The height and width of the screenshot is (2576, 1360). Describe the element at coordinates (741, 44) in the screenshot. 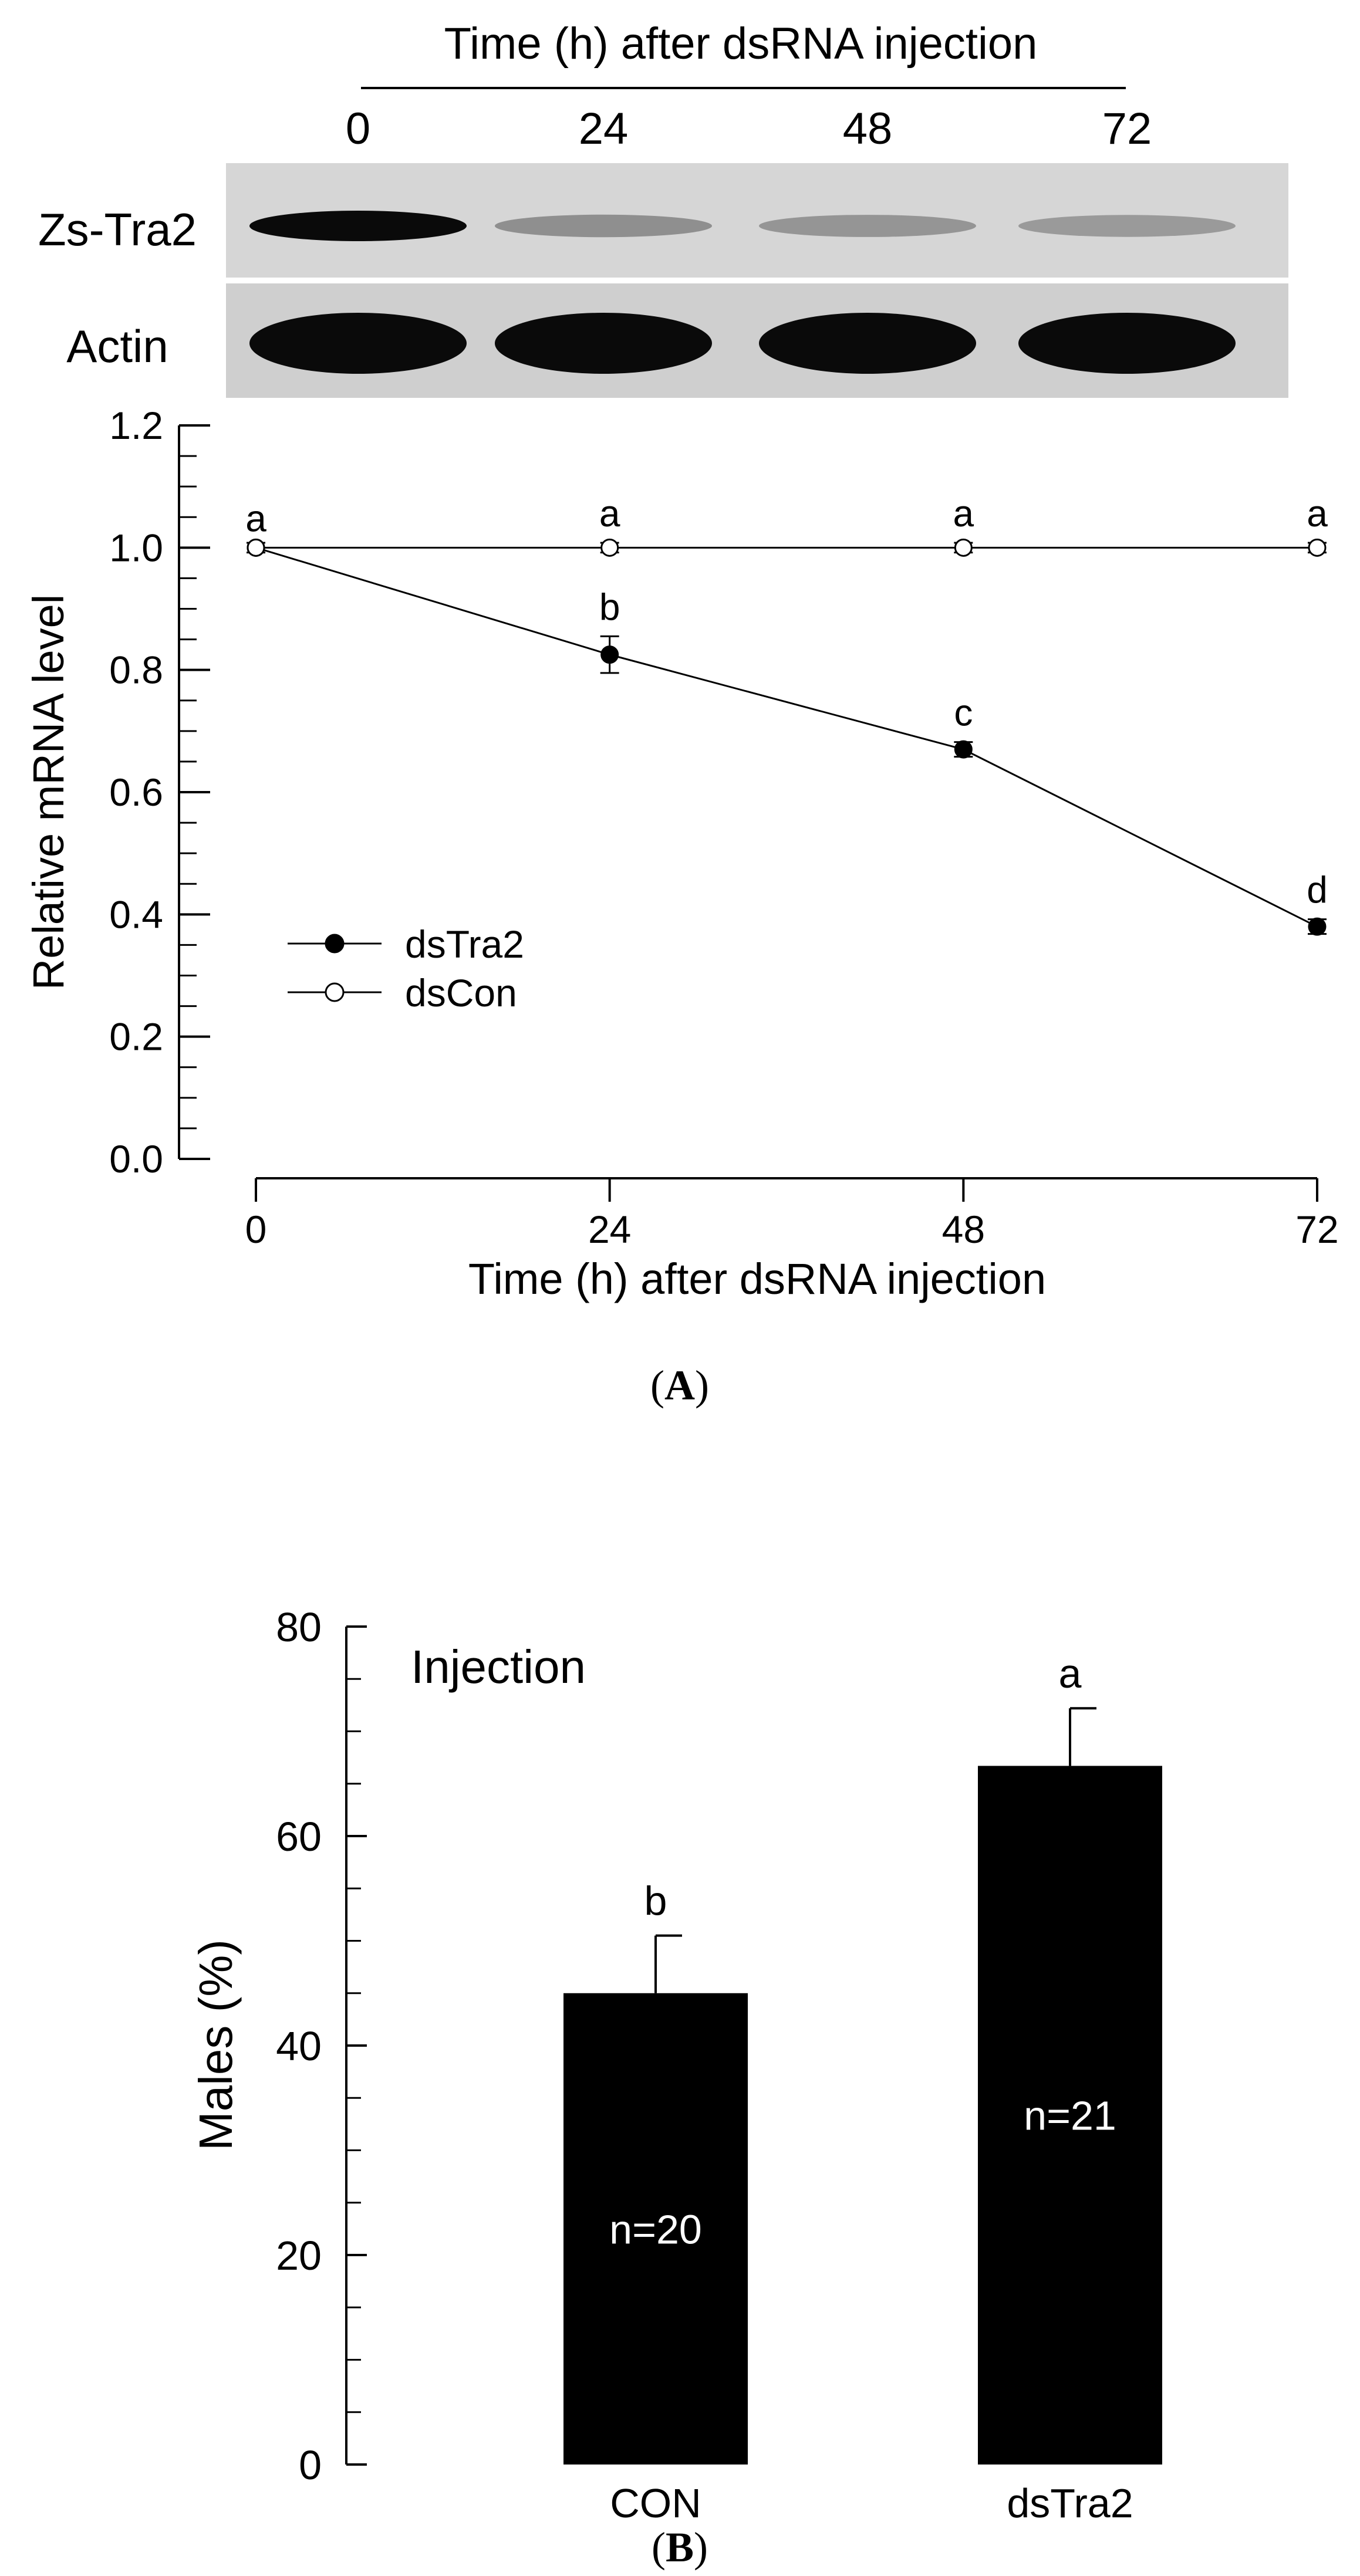

I see `blot-header: Time (h) after dsRNA injection` at that location.